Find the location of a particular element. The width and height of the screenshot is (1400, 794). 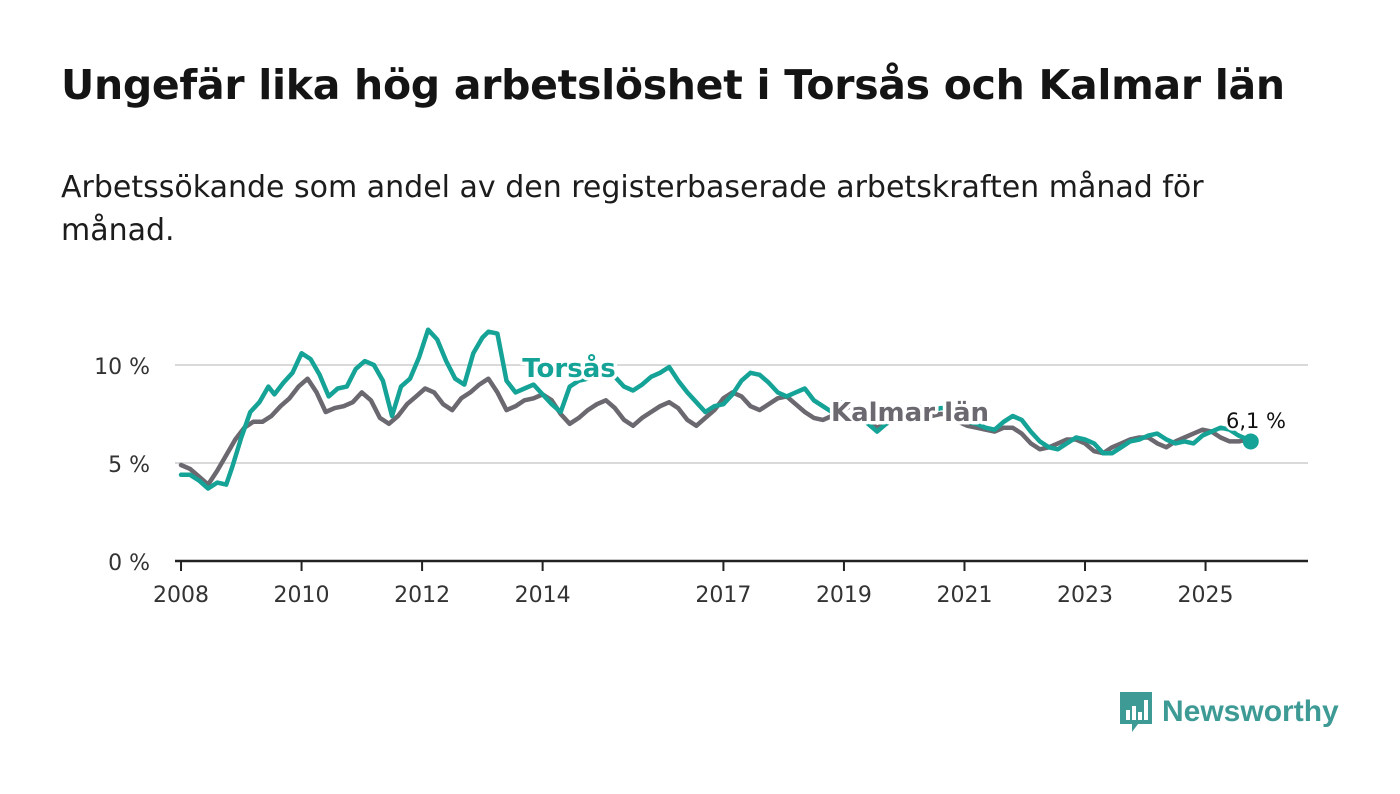

y-tick-label: 0 % is located at coordinates (129, 563).